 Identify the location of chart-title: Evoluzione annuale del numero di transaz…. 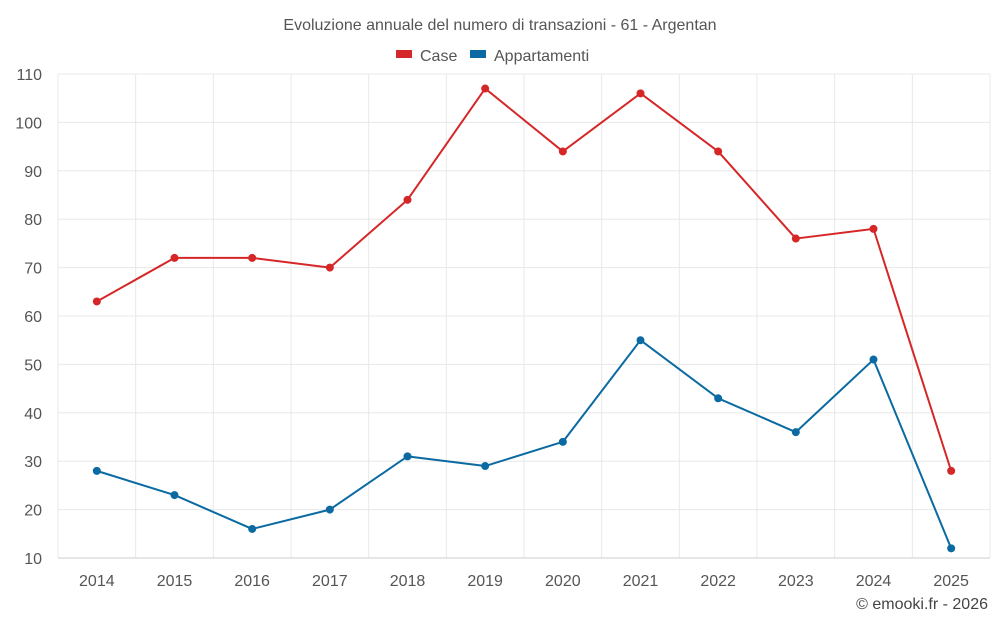
(499, 25).